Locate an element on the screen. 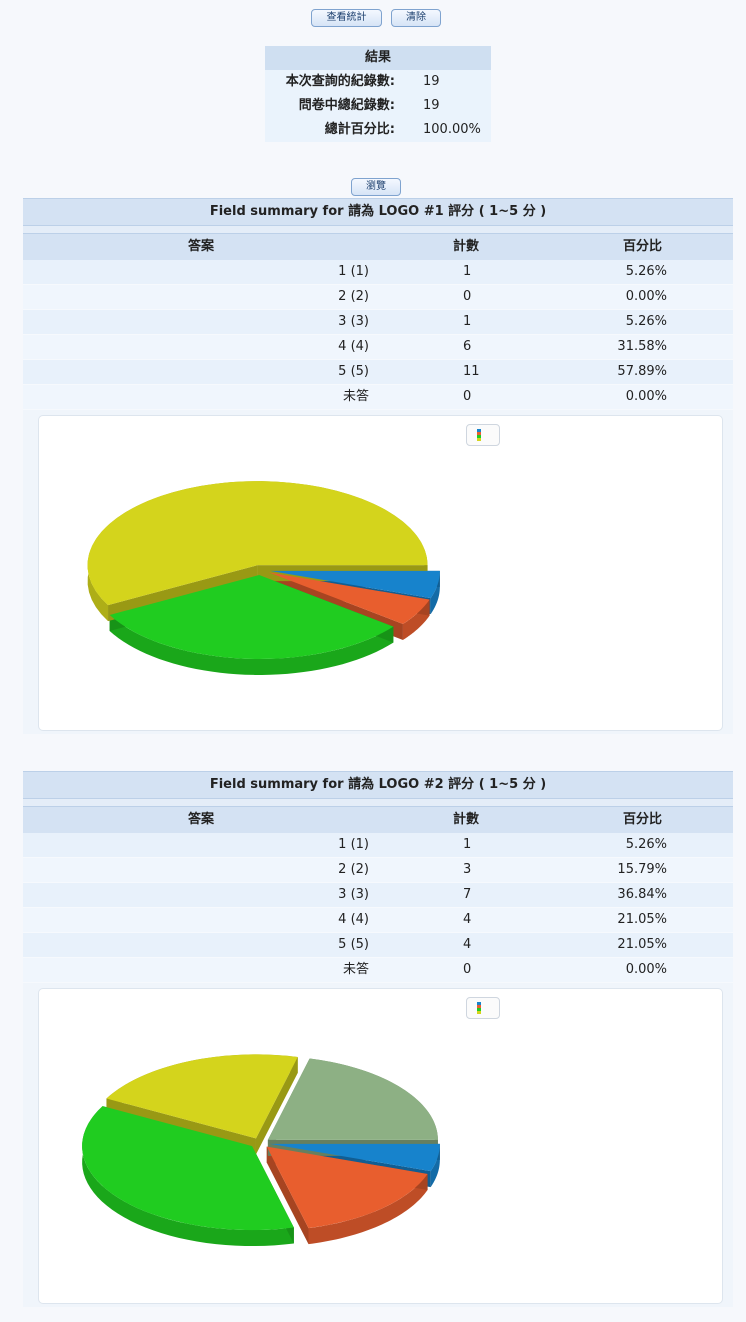 This screenshot has width=746, height=1322. result-row: 問卷中總紀錄數: 19 is located at coordinates (378, 106).